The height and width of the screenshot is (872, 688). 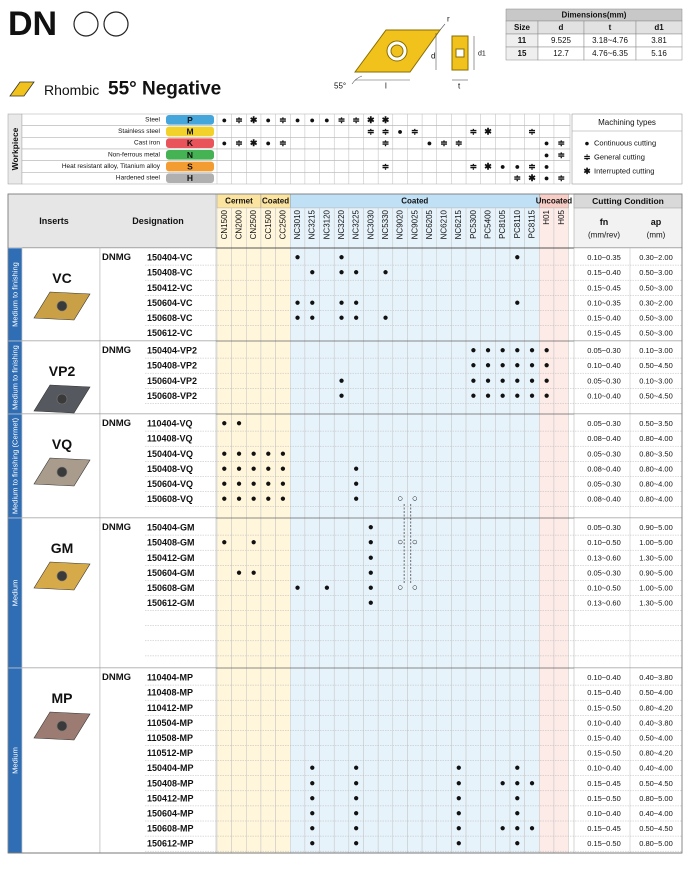 What do you see at coordinates (659, 53) in the screenshot?
I see `dims-value: 5.16` at bounding box center [659, 53].